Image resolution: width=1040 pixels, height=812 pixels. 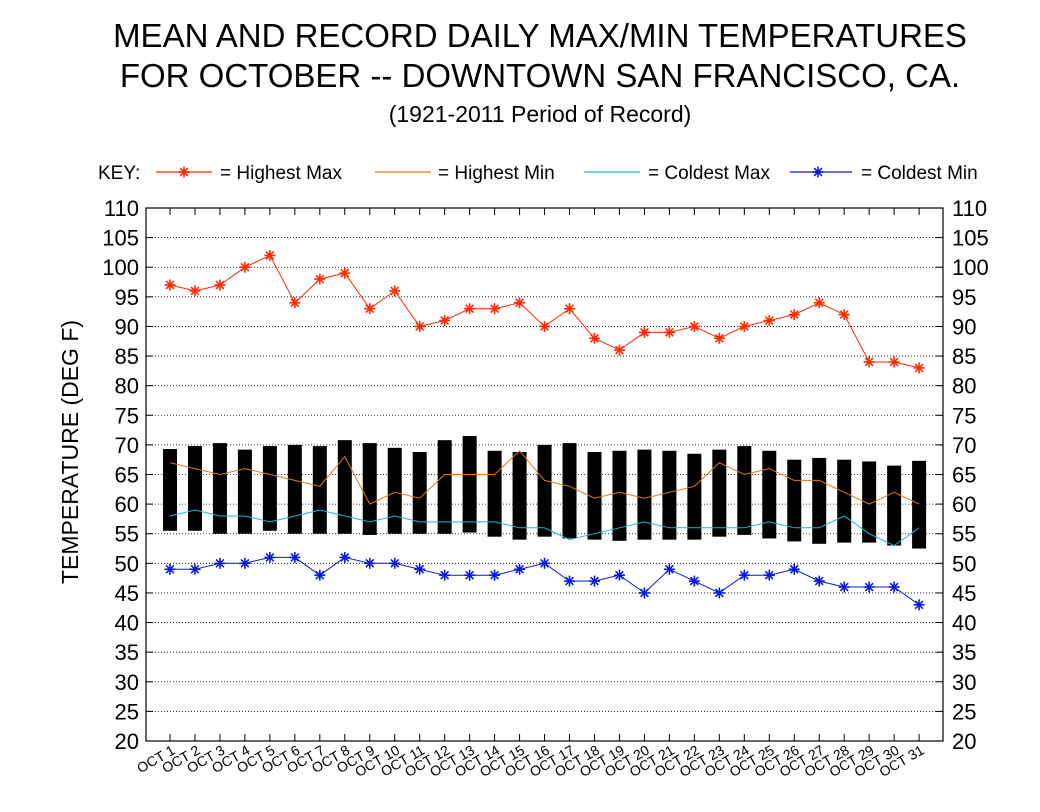 I want to click on y-tick-label-left: 25, so click(x=127, y=711).